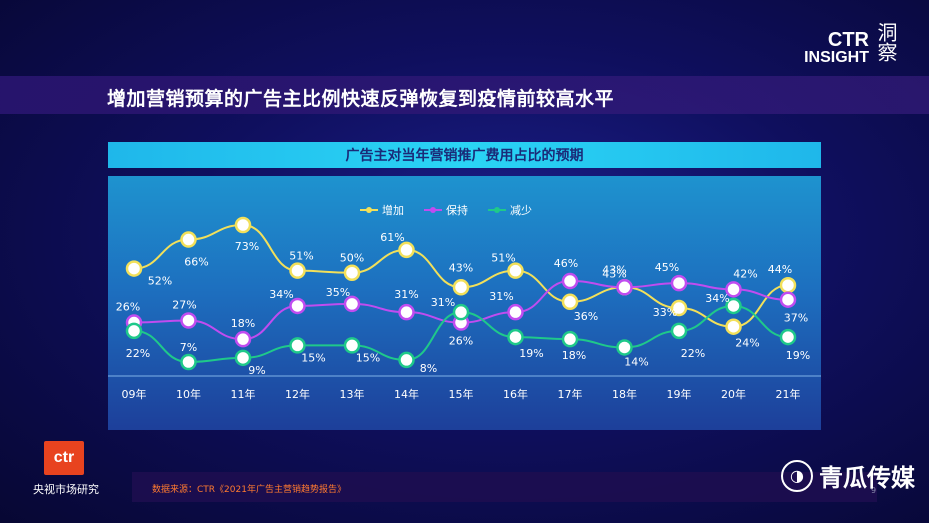  I want to click on legend-label-maintain: 保持, so click(457, 210).